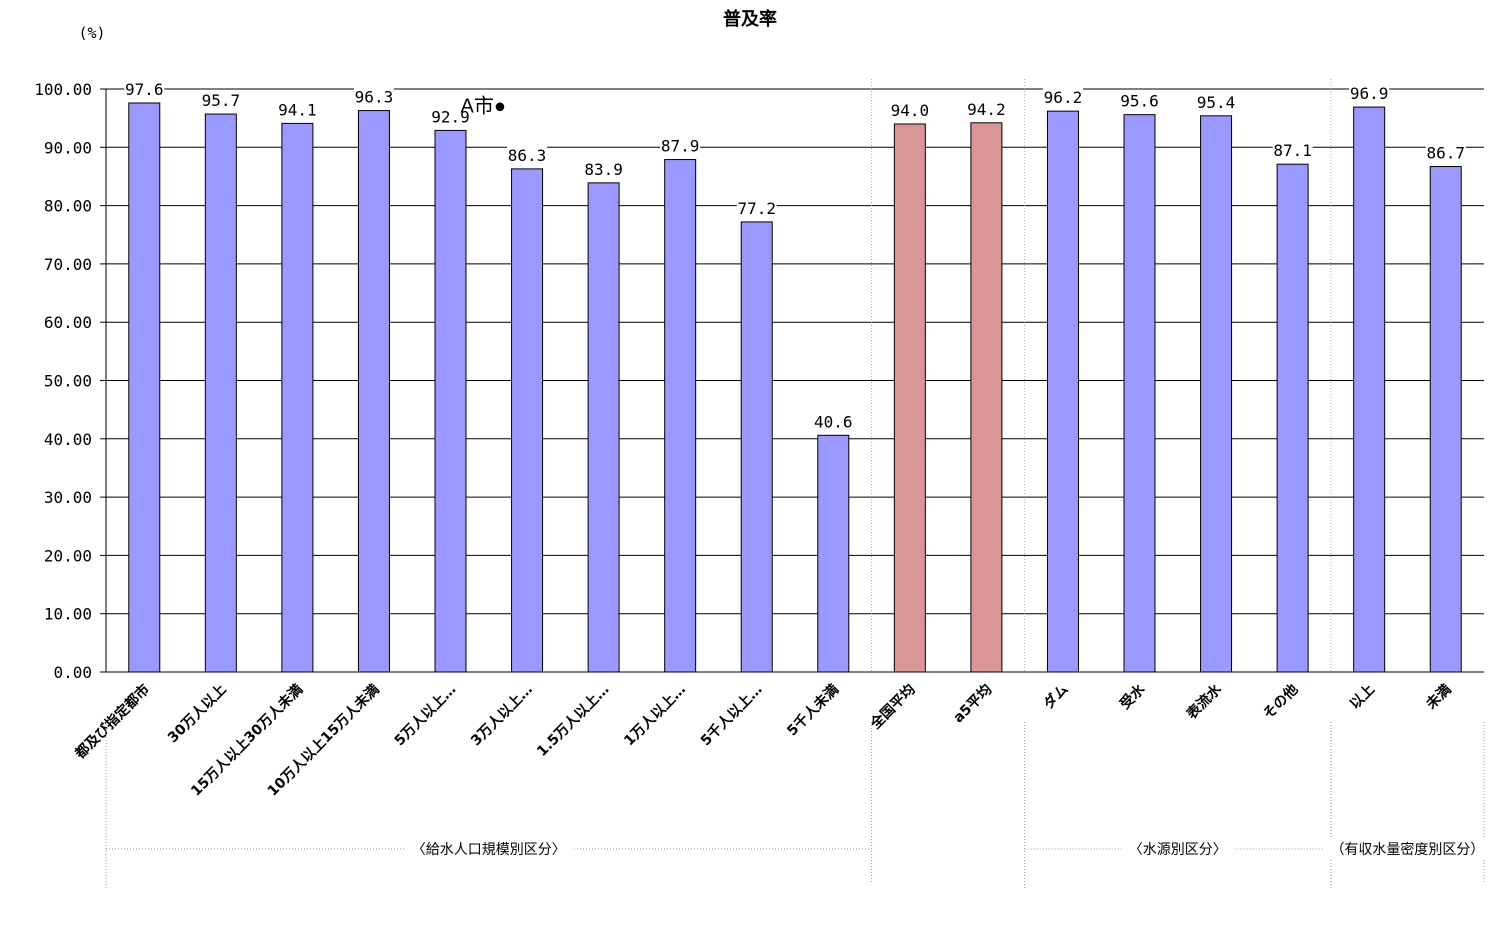 The image size is (1499, 926). I want to click on y-tick-label: 90.00, so click(68, 147).